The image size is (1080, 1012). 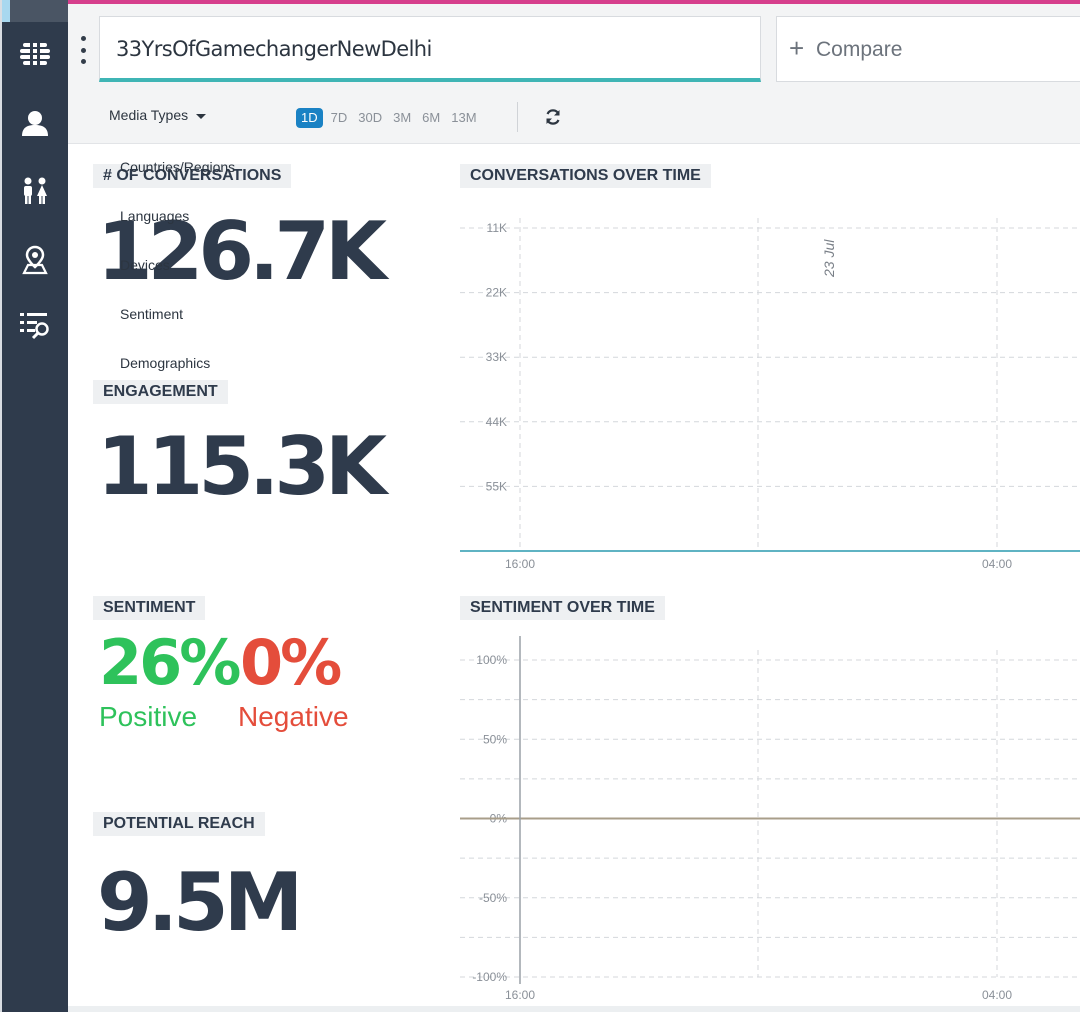 I want to click on positive-value: 26%, so click(x=170, y=662).